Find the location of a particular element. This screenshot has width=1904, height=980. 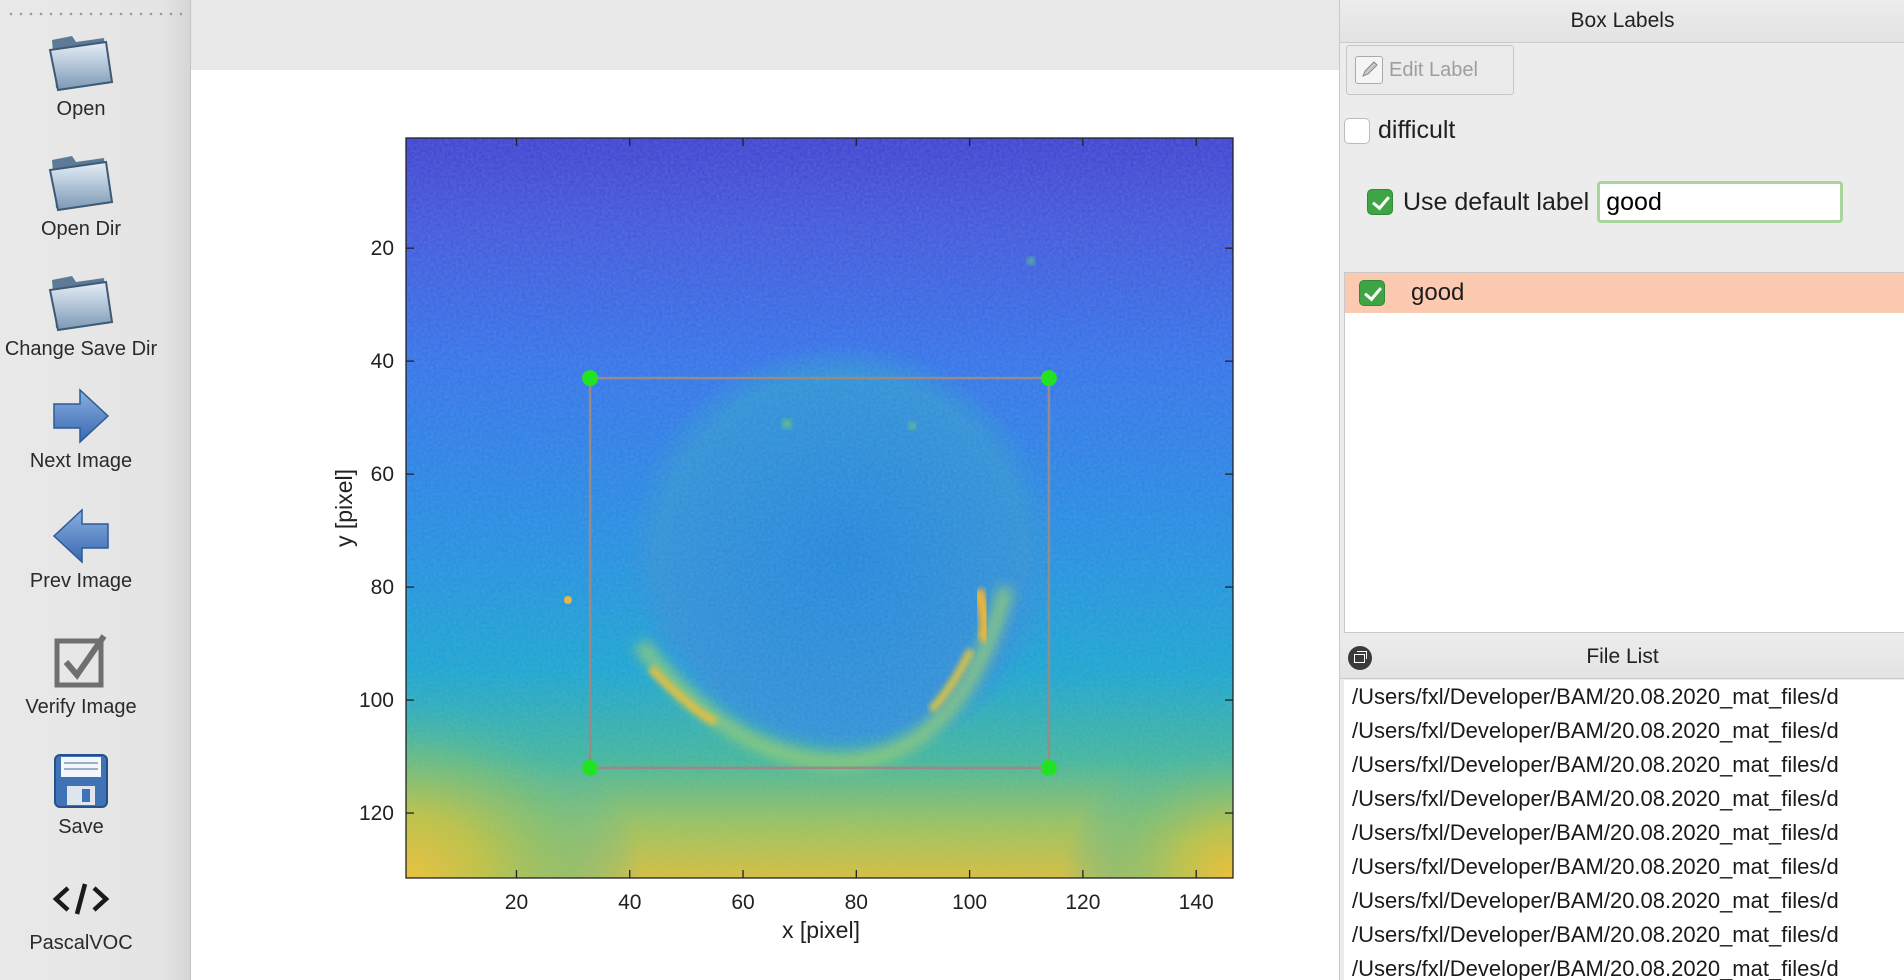

label-list: good is located at coordinates (1624, 452).